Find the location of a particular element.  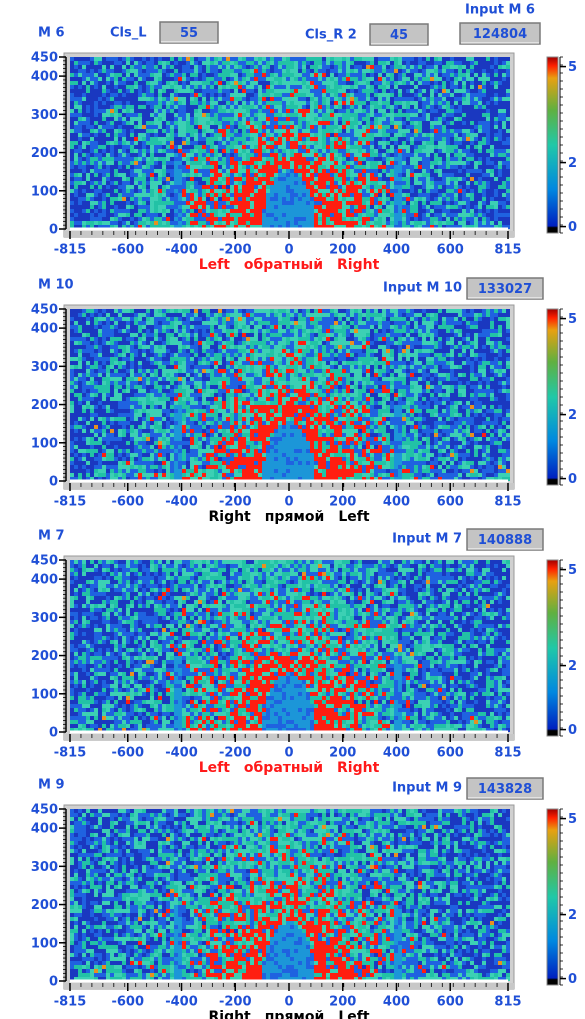

cls-r-value-box is located at coordinates (399, 34).